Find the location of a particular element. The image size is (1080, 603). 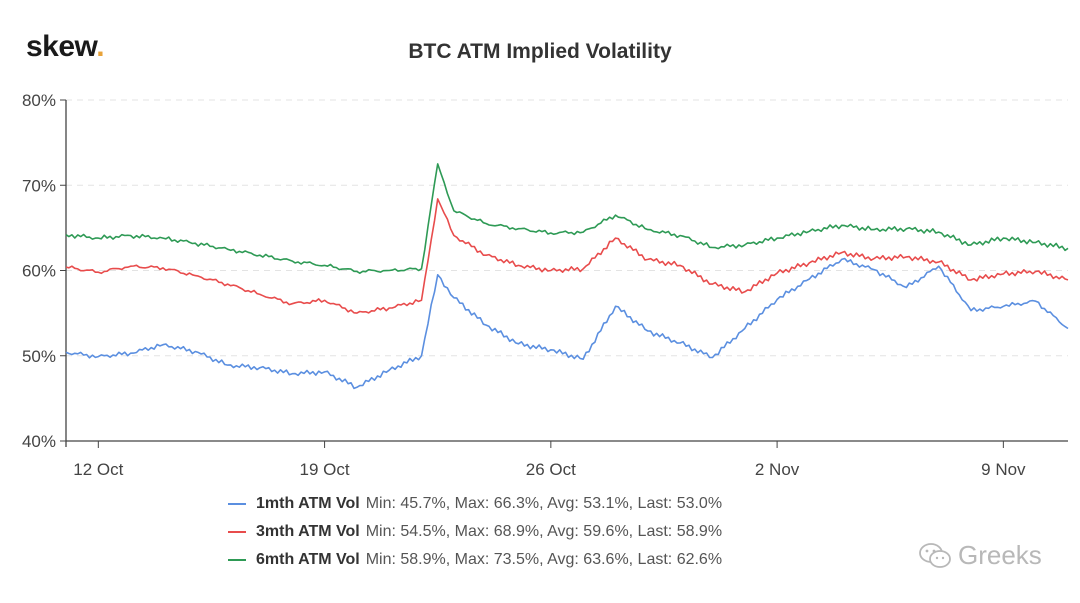

y-tick-label-60: 60% is located at coordinates (39, 271).